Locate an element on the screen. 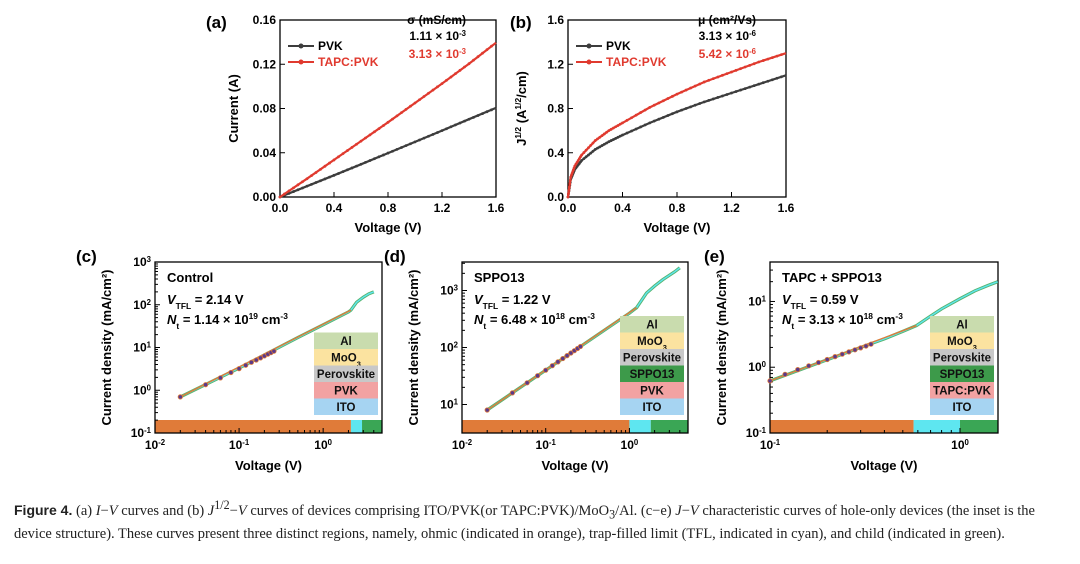 This screenshot has width=1080, height=564. text-part: -2 is located at coordinates (469, 442).